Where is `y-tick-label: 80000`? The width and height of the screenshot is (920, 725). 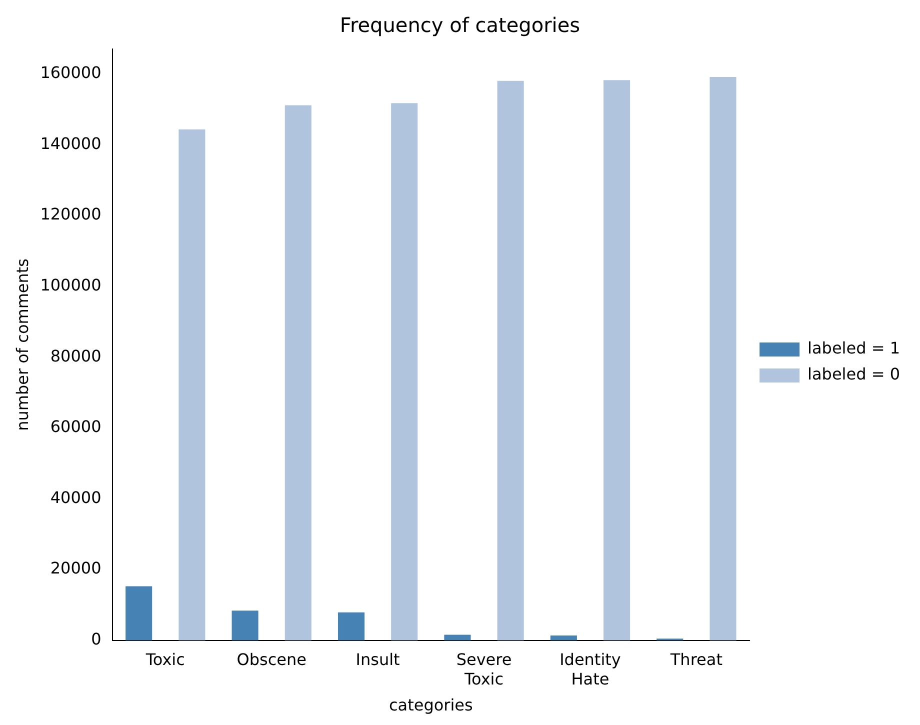 y-tick-label: 80000 is located at coordinates (76, 356).